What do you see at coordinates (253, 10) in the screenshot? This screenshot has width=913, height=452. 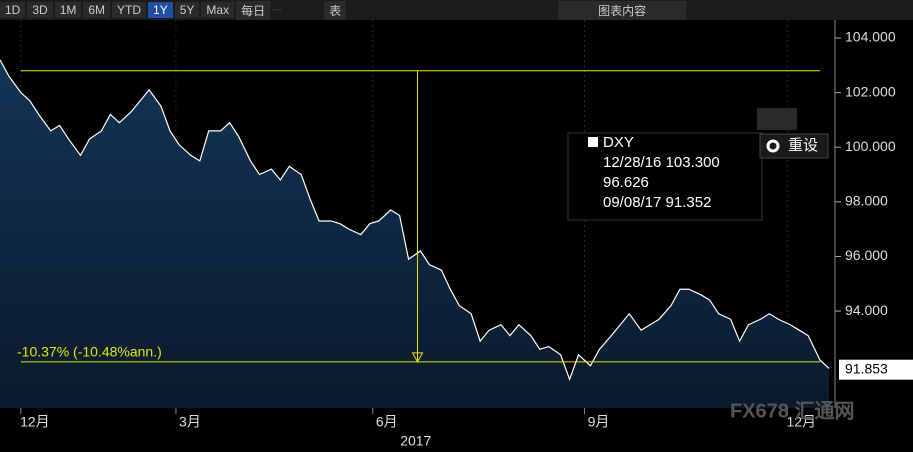 I see `interval-button: 每日` at bounding box center [253, 10].